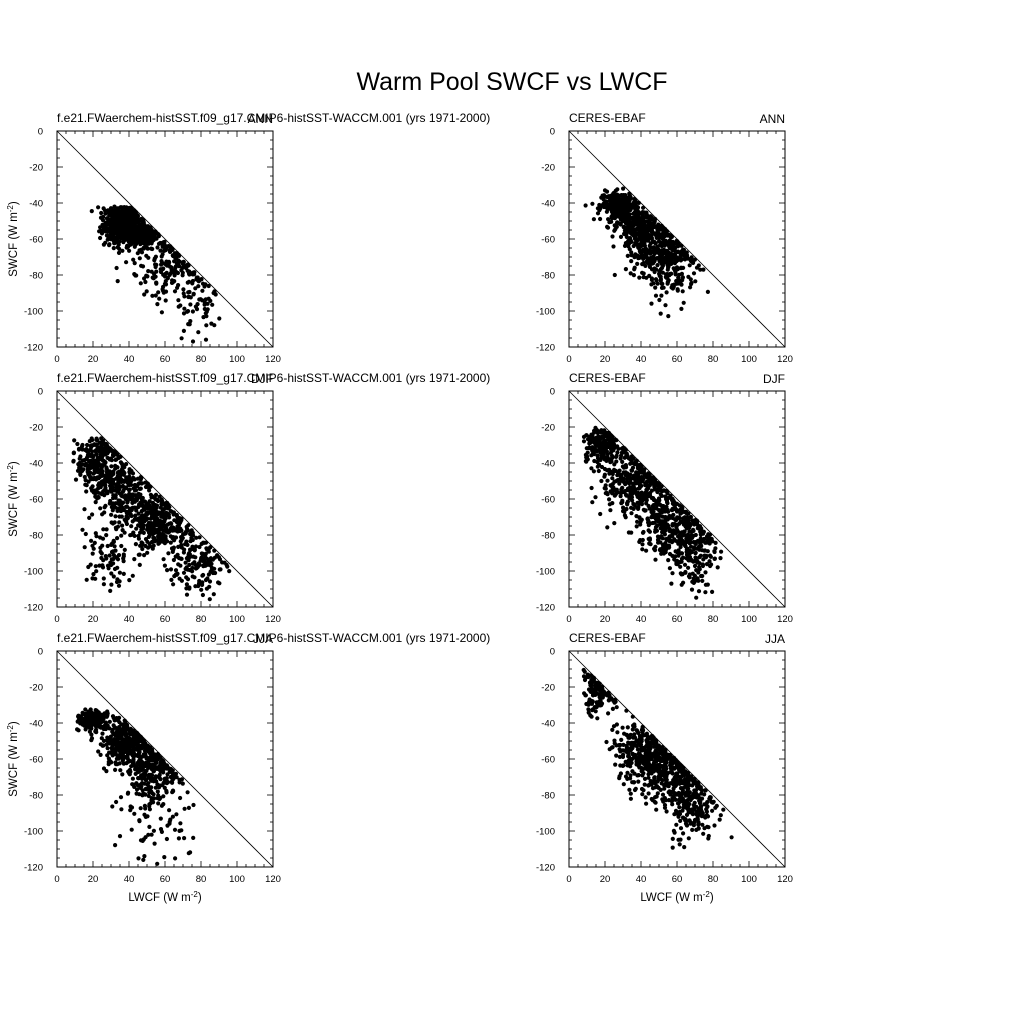 Image resolution: width=1024 pixels, height=1024 pixels. I want to click on y-tick-label: -120, so click(545, 348).